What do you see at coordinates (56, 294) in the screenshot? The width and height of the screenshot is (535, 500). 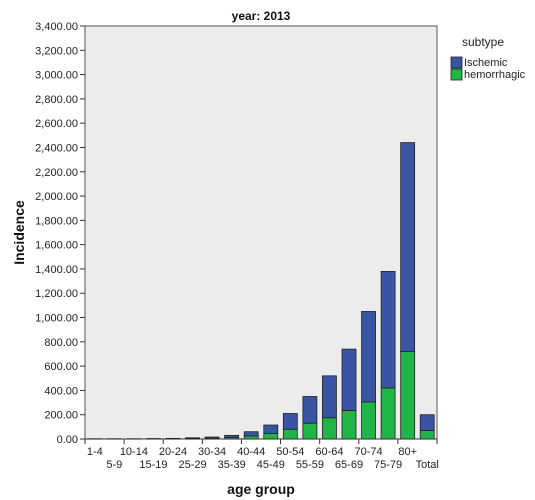 I see `y-tick-label: 1,200.00` at bounding box center [56, 294].